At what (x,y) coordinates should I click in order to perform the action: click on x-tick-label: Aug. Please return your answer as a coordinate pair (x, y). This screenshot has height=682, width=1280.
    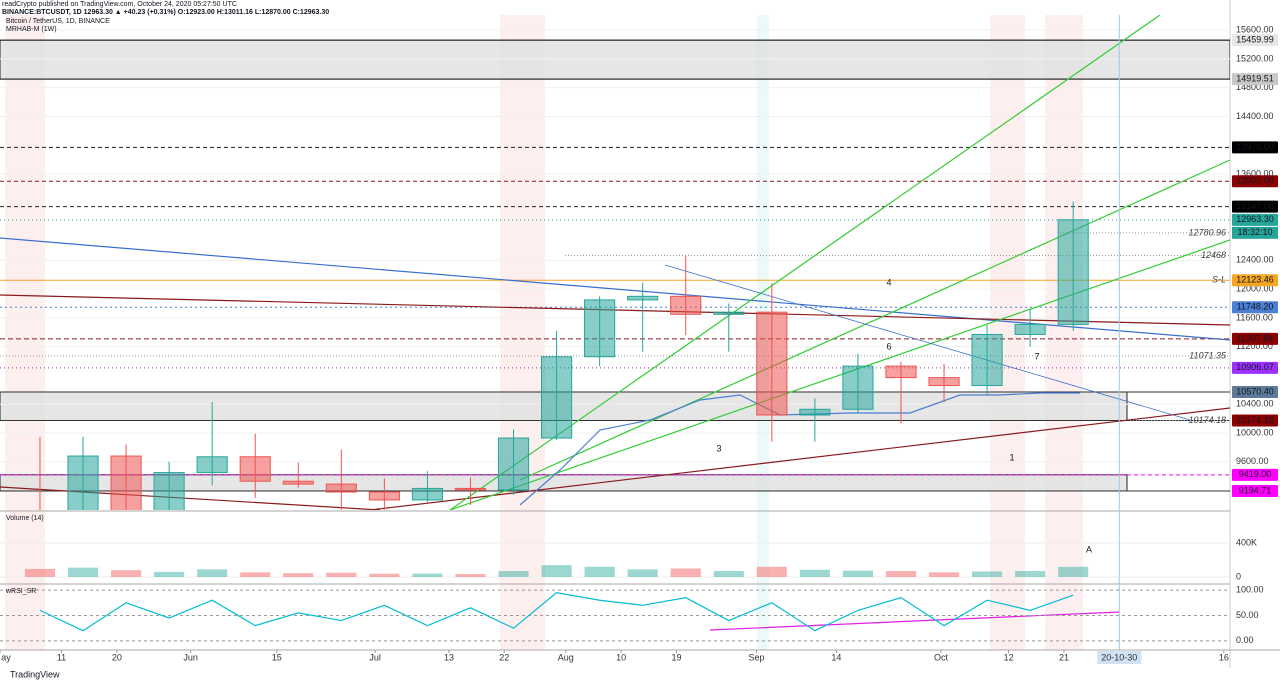
    Looking at the image, I should click on (566, 657).